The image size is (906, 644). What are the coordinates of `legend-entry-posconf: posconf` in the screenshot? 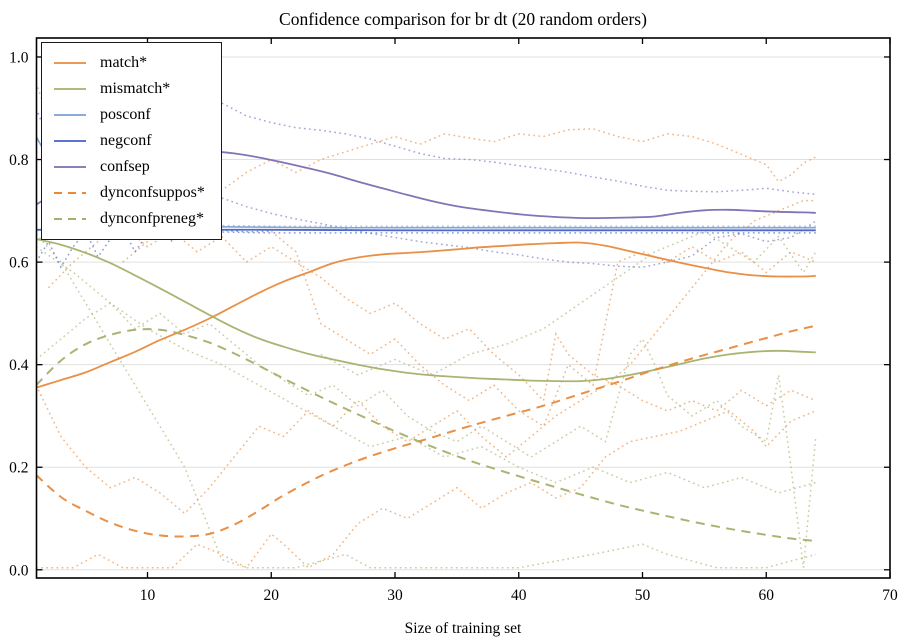 It's located at (128, 115).